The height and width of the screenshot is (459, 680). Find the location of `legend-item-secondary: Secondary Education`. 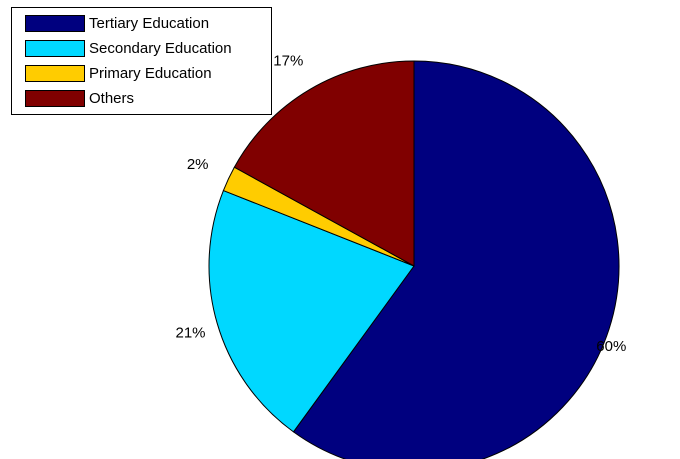

legend-item-secondary: Secondary Education is located at coordinates (128, 48).